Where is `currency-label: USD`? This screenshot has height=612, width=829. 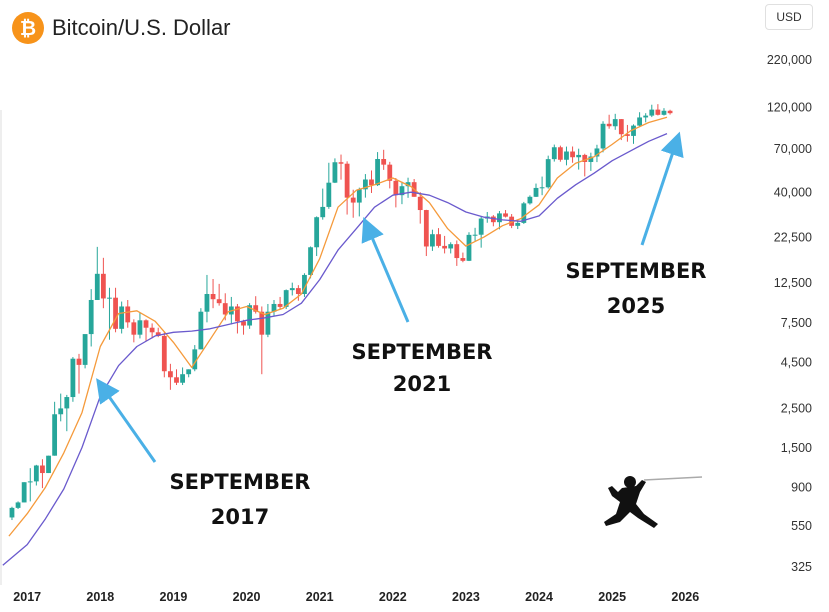 currency-label: USD is located at coordinates (789, 17).